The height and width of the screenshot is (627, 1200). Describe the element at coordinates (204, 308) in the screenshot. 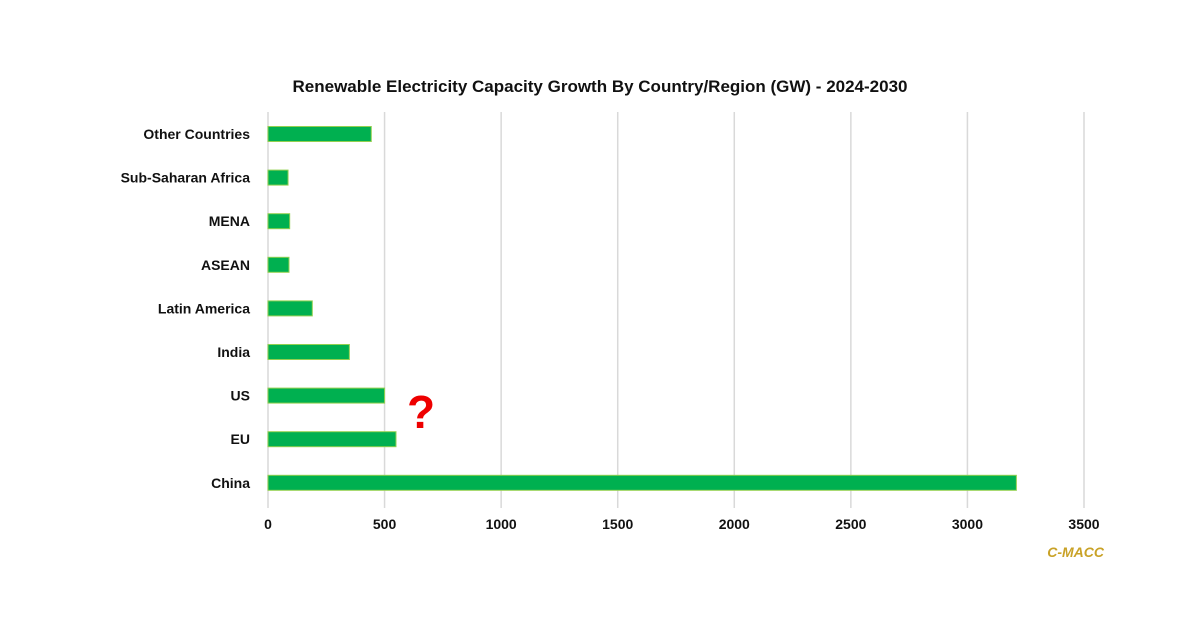

I see `category-label: Latin America` at that location.